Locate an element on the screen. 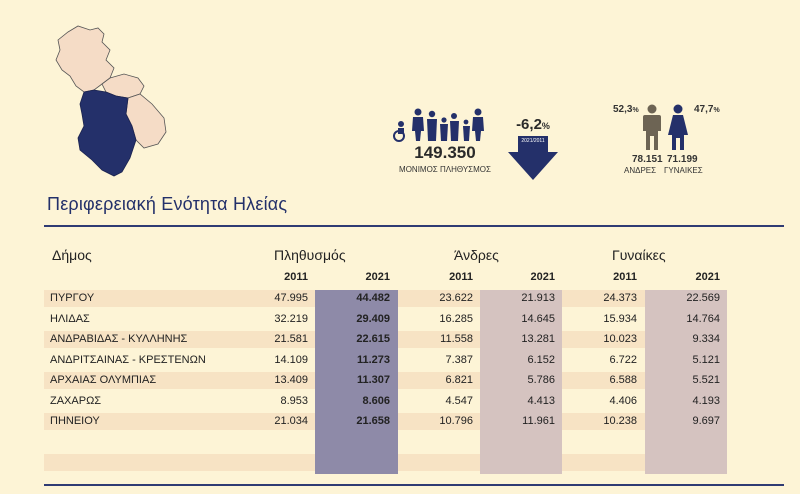 The height and width of the screenshot is (494, 800). municipality-name: ΖΑΧΑΡΩΣ is located at coordinates (76, 400).